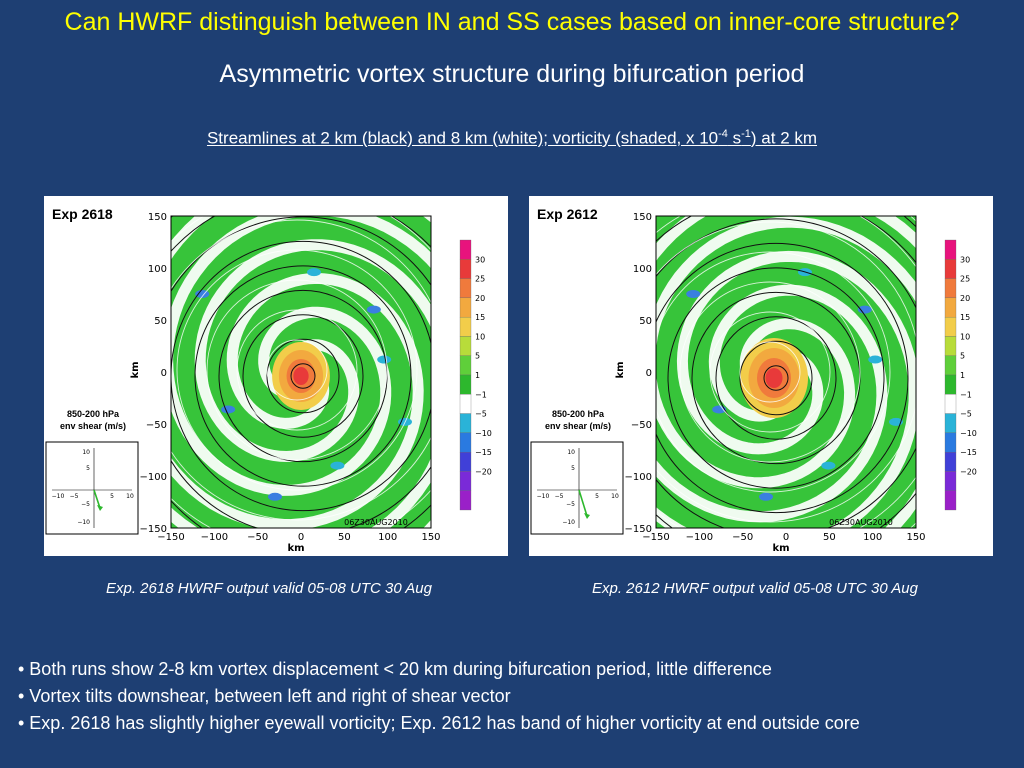 The height and width of the screenshot is (768, 1024). Describe the element at coordinates (480, 317) in the screenshot. I see `colorbar-label: 15` at that location.